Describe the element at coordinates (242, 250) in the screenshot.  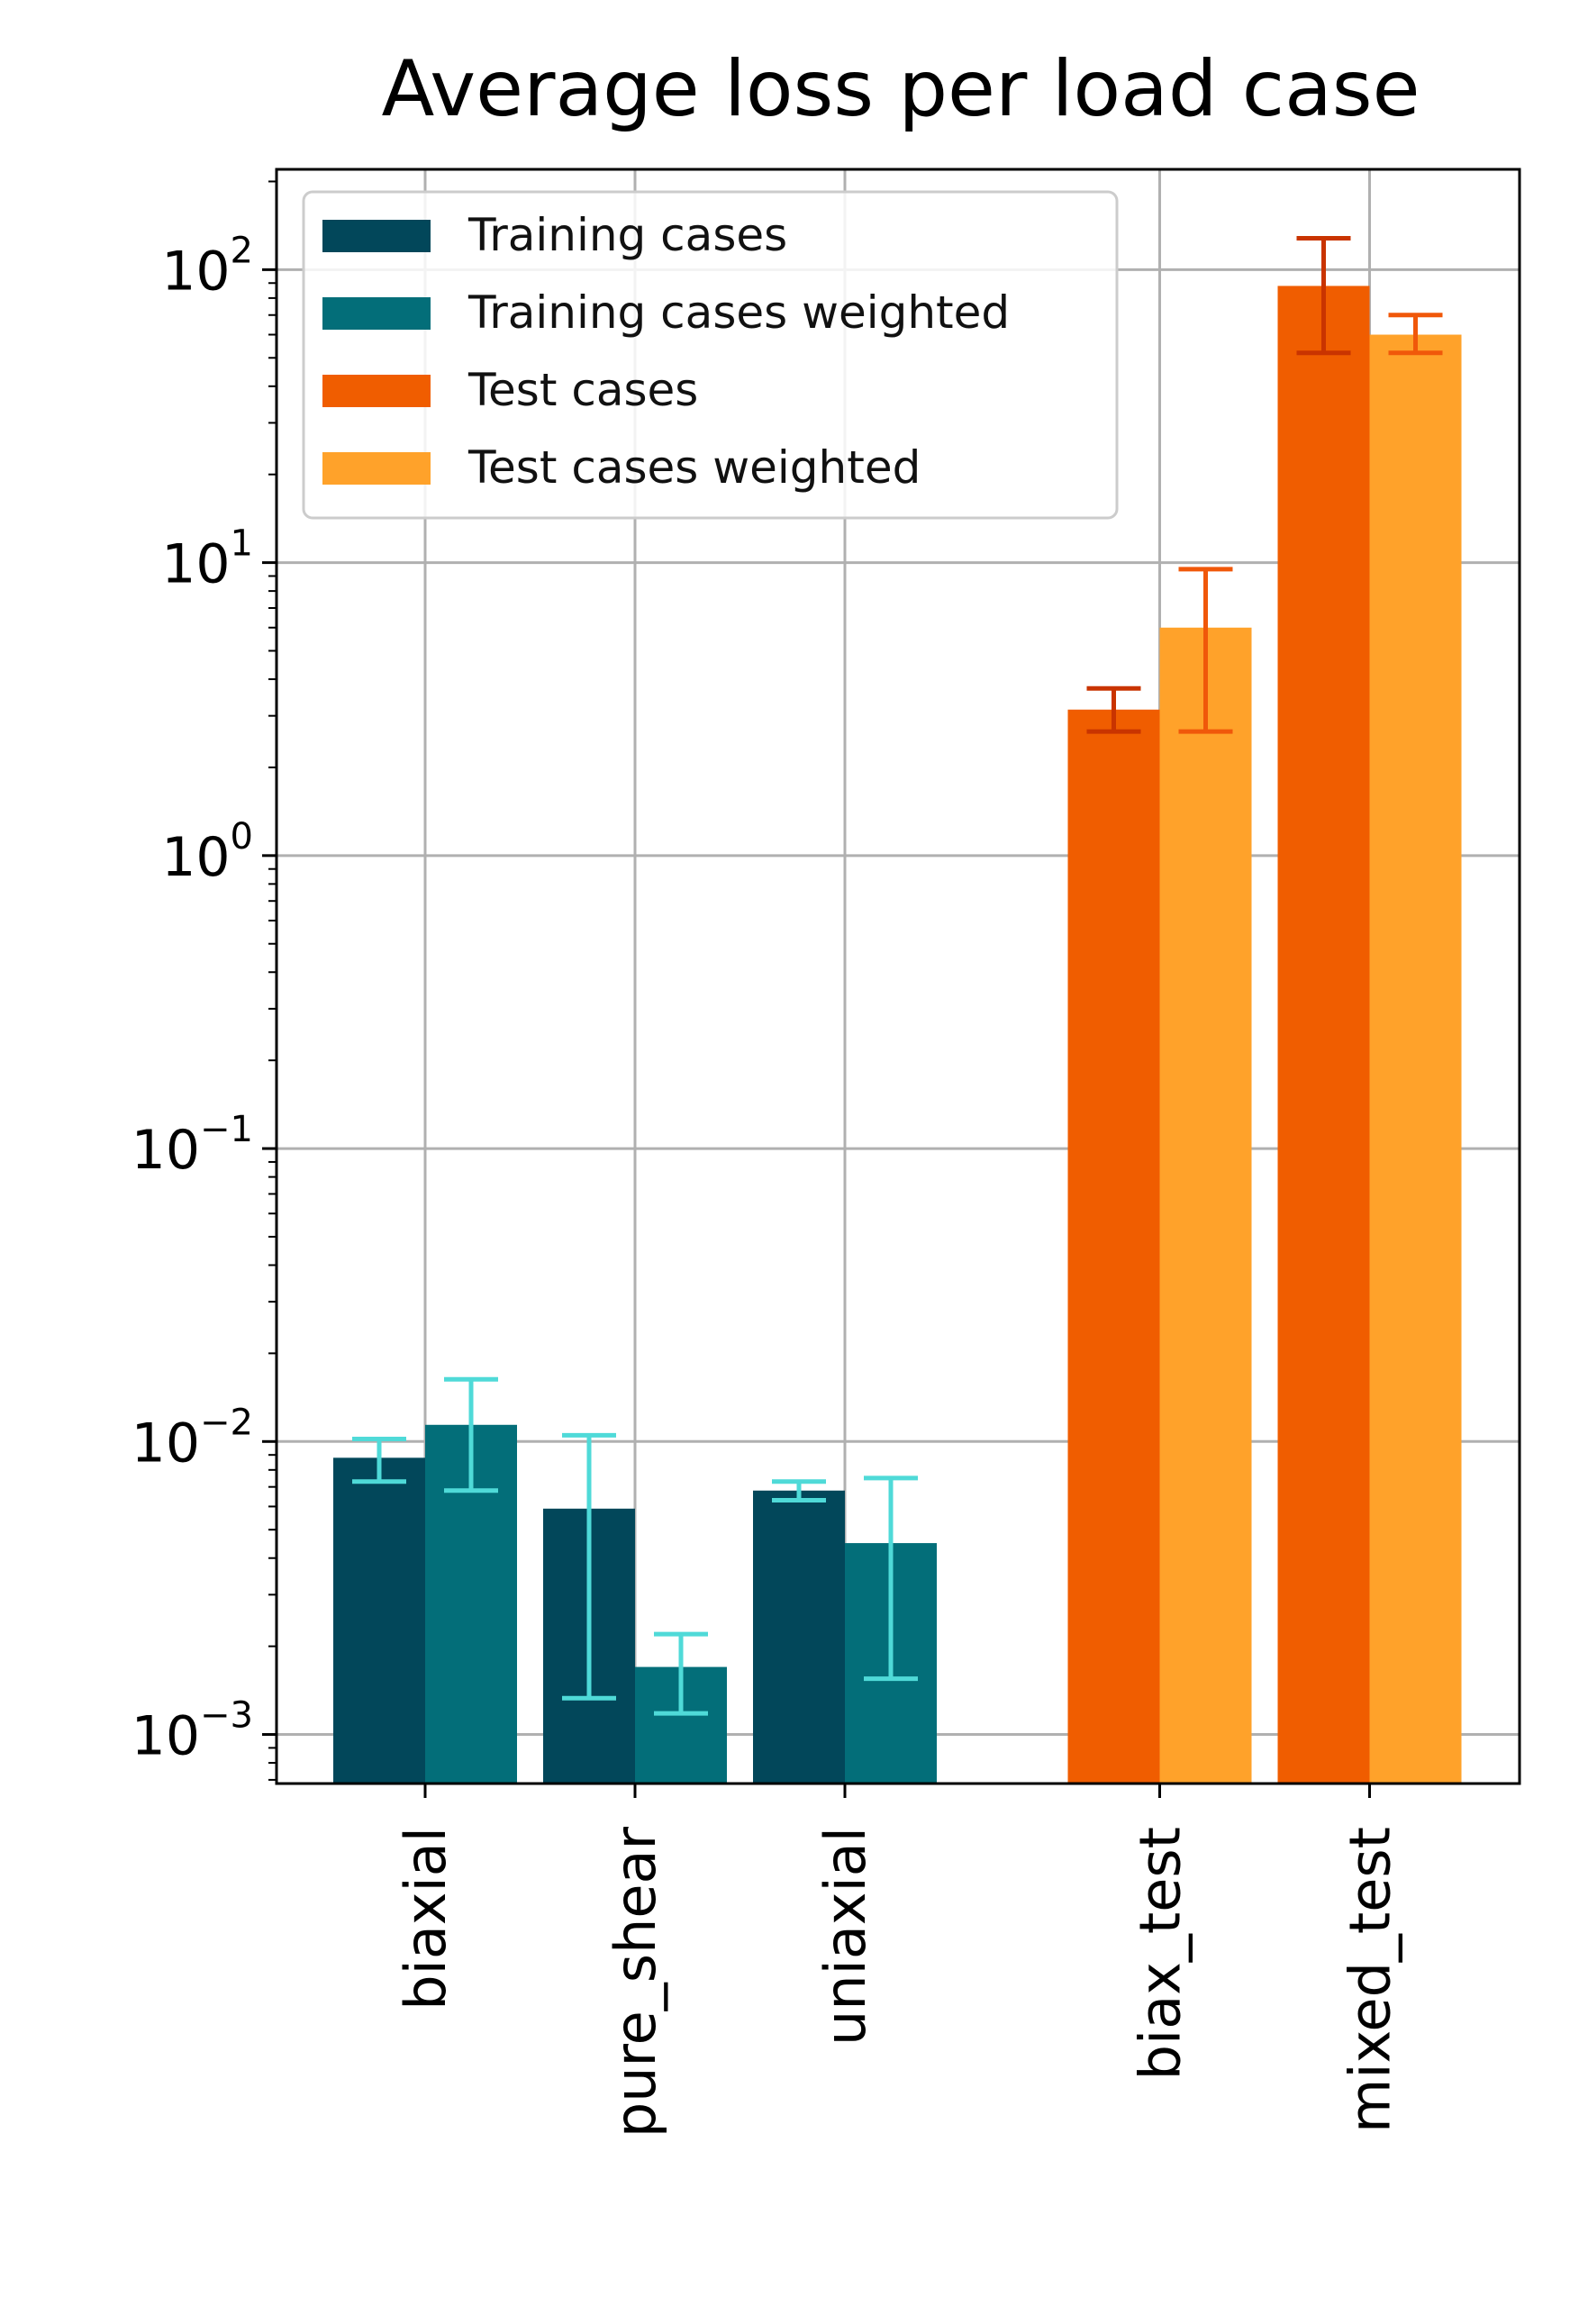
I see `y-tick-label-exponent: 2` at that location.